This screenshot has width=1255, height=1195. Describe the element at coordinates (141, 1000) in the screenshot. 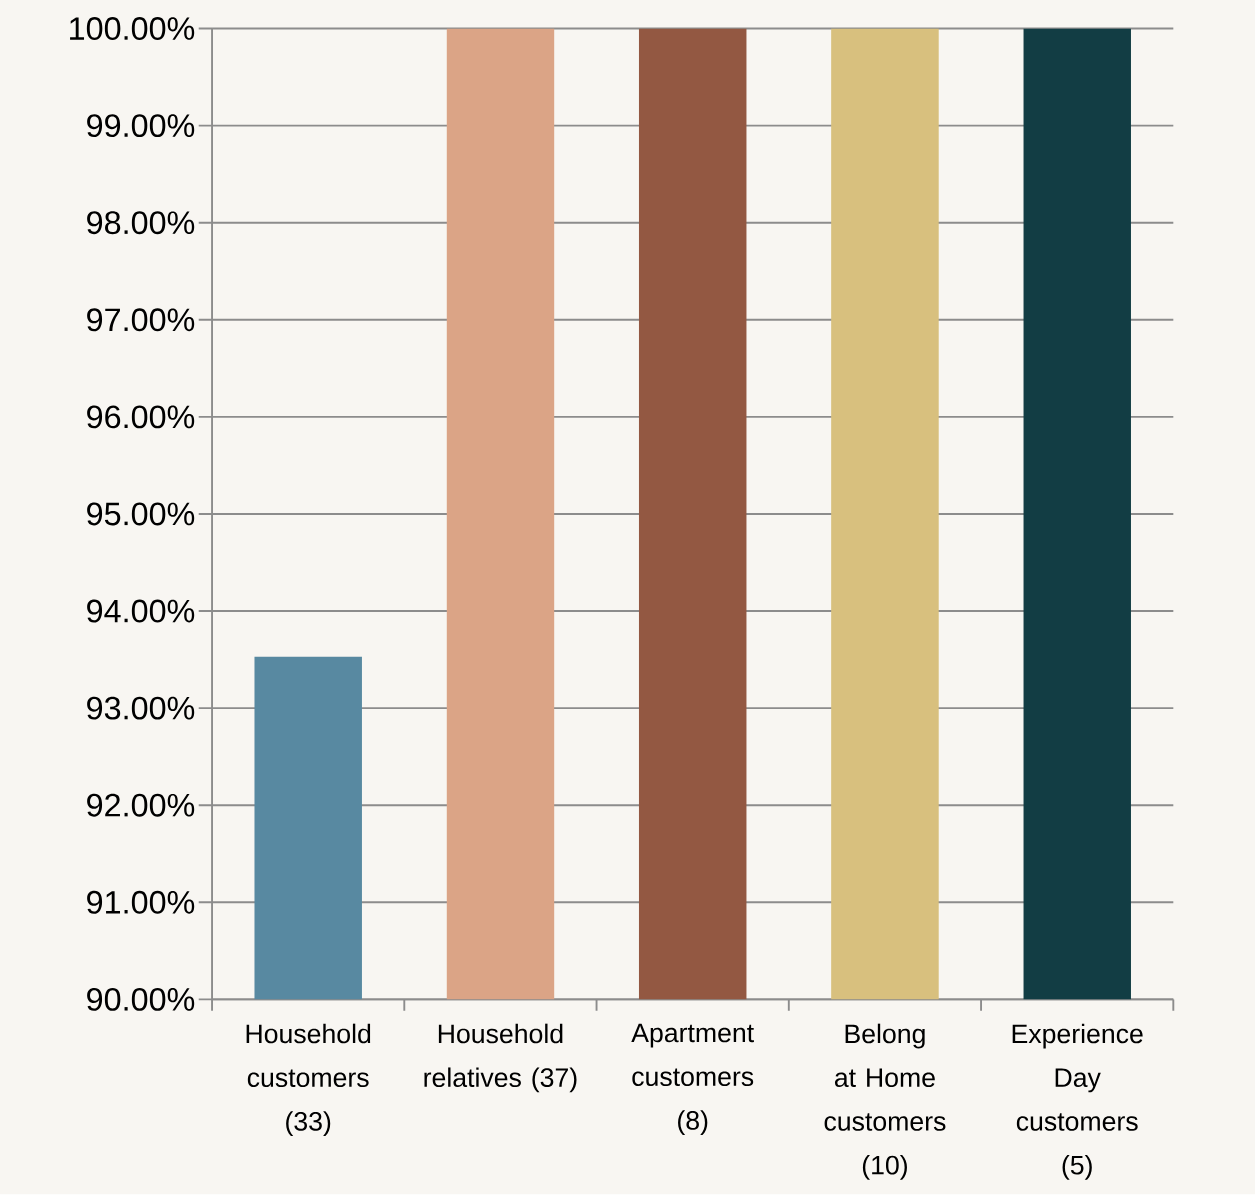

I see `y-tick-label: 90.00%` at that location.